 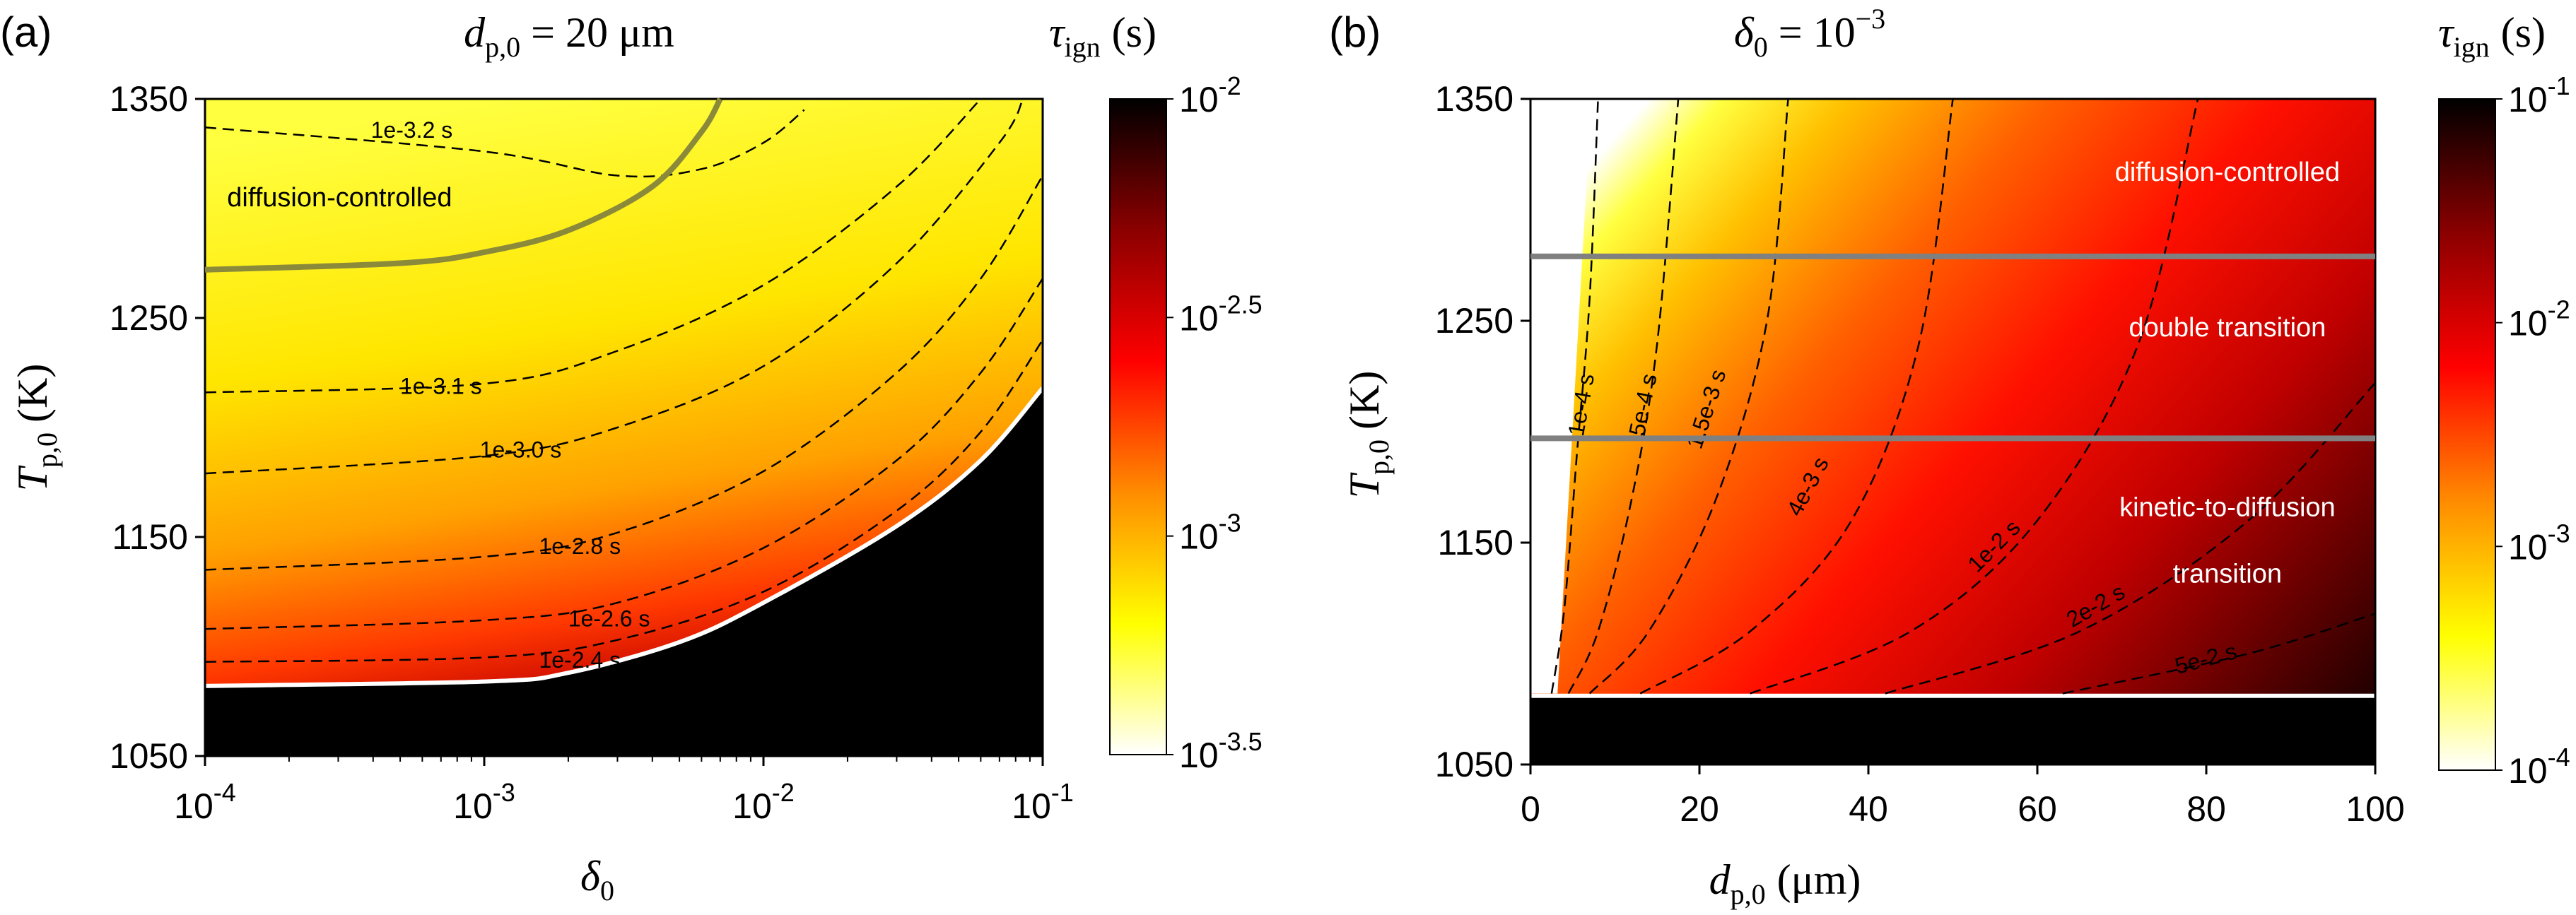 I want to click on x-tick-label: 10⁻², so click(x=764, y=802).